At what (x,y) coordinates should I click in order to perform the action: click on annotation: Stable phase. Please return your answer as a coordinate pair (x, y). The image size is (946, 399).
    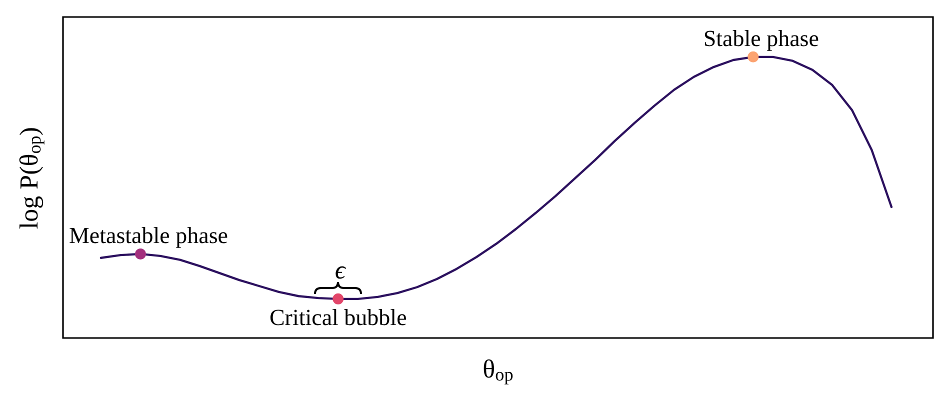
    Looking at the image, I should click on (761, 38).